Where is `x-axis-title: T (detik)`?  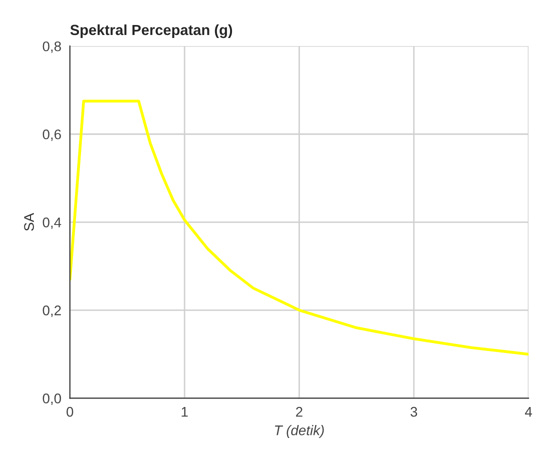
x-axis-title: T (detik) is located at coordinates (299, 431).